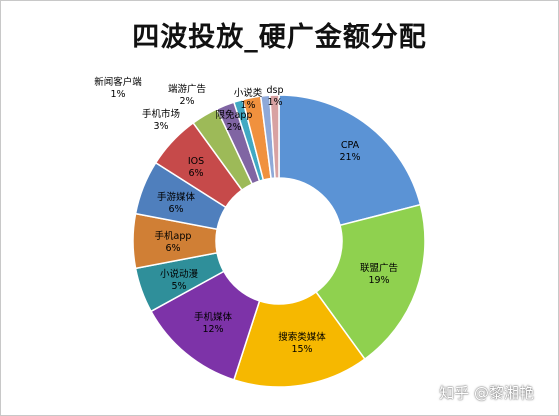 The height and width of the screenshot is (416, 559). I want to click on slice-label-9: 手机市场, so click(161, 114).